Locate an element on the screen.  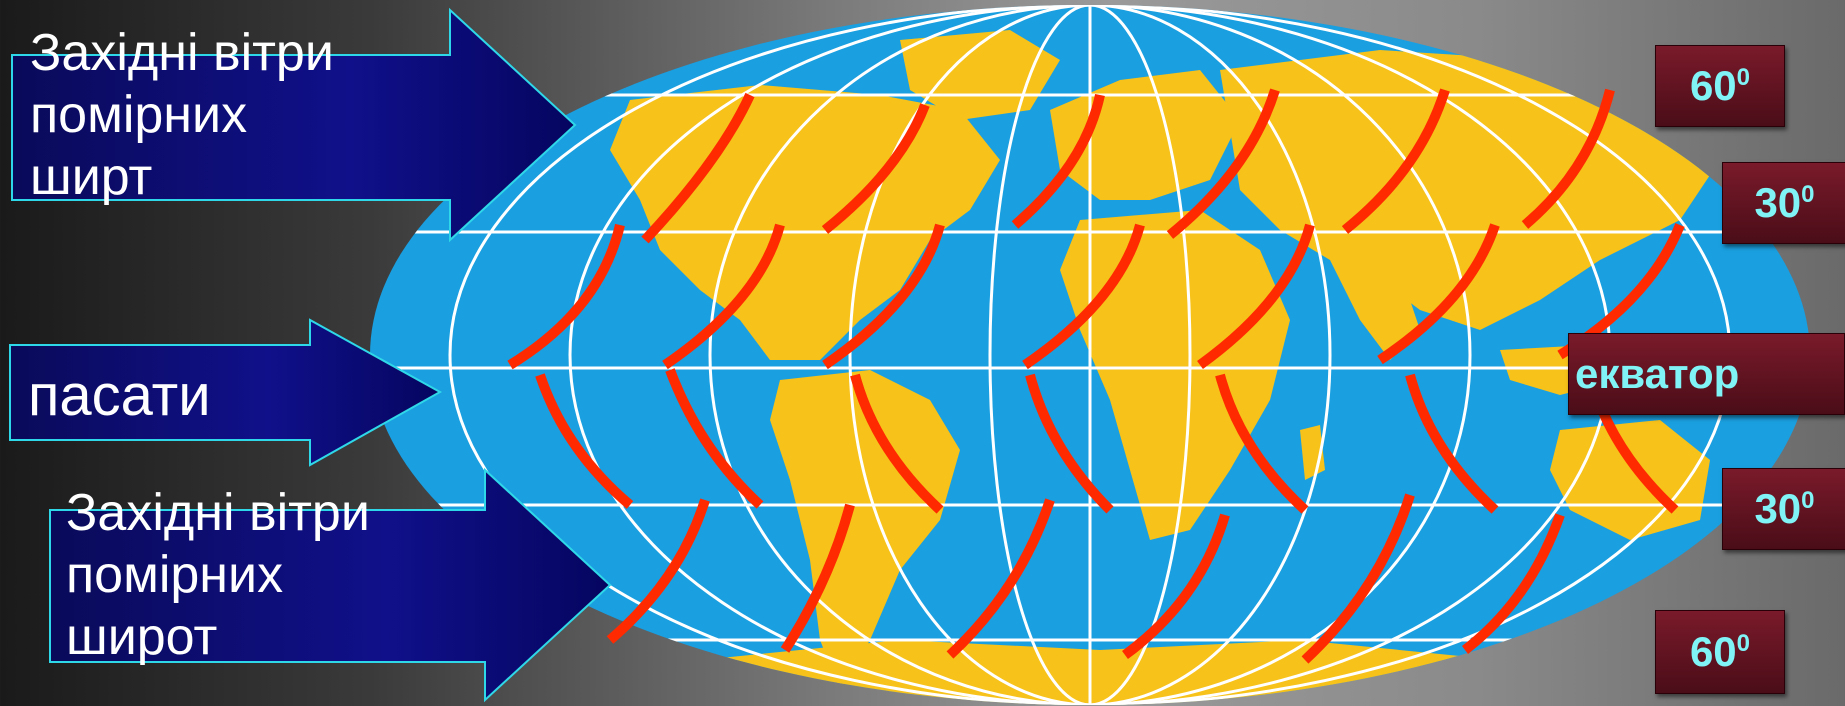
arrow-westerlies-bottom is located at coordinates (330, 585).